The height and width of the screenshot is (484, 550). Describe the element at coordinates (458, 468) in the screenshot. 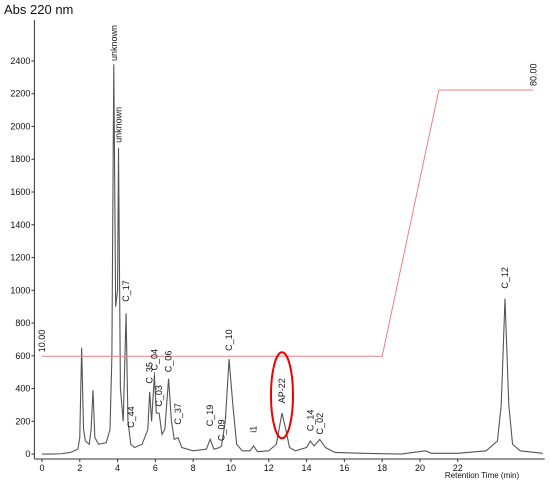

I see `x-tick-label: 22` at that location.